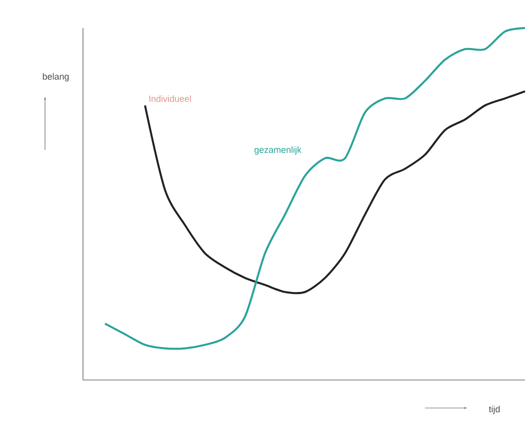  What do you see at coordinates (55, 77) in the screenshot?
I see `y-axis-title: belang` at bounding box center [55, 77].